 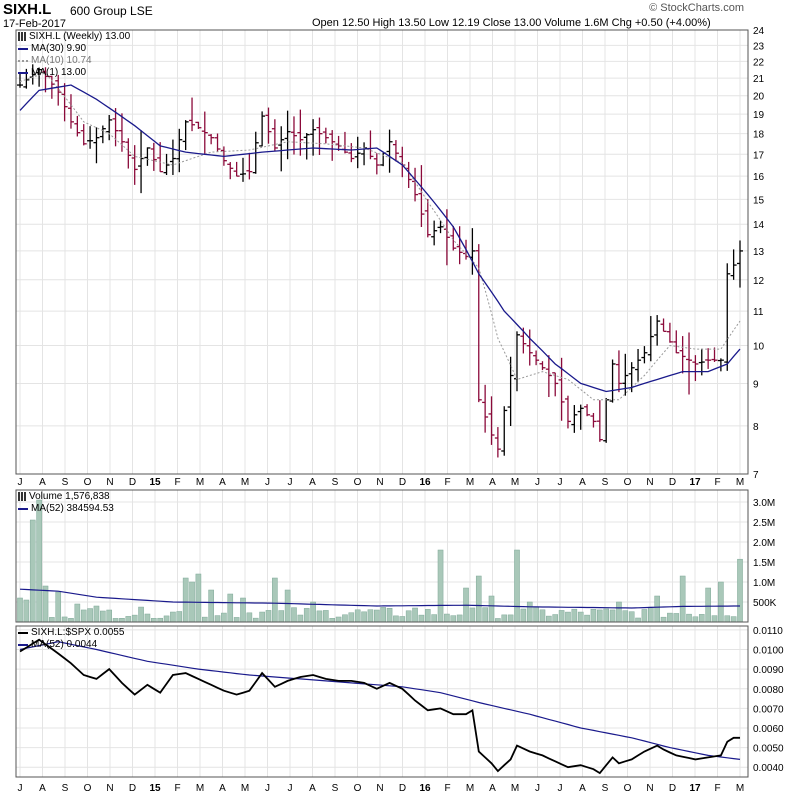 What do you see at coordinates (768, 749) in the screenshot?
I see `ratio-tick-label: 0.0050` at bounding box center [768, 749].